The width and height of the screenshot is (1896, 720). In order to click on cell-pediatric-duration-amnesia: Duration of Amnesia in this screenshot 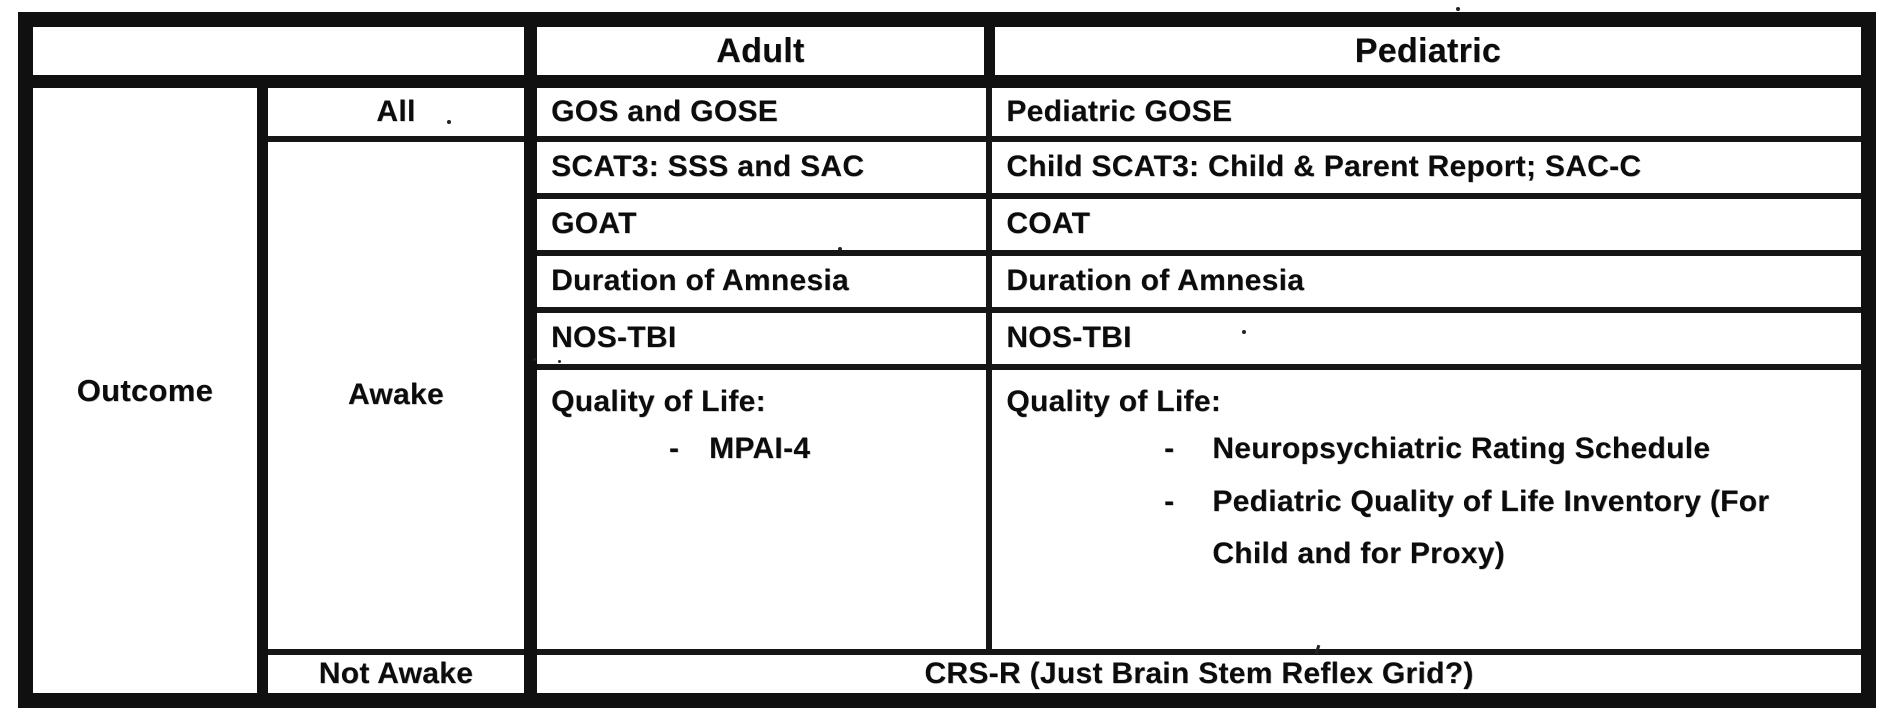, I will do `click(1429, 282)`.